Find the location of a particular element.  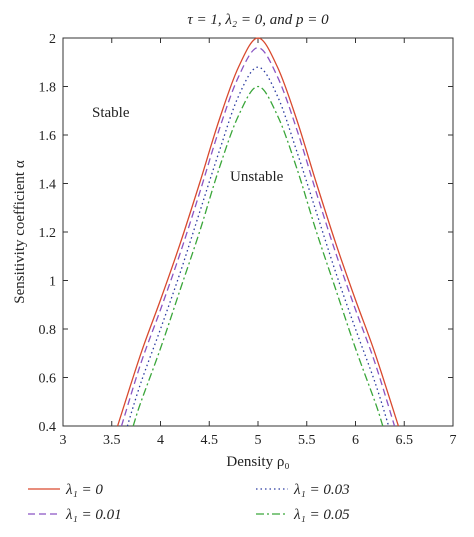

y-tick-label: 1.4 is located at coordinates (48, 185).